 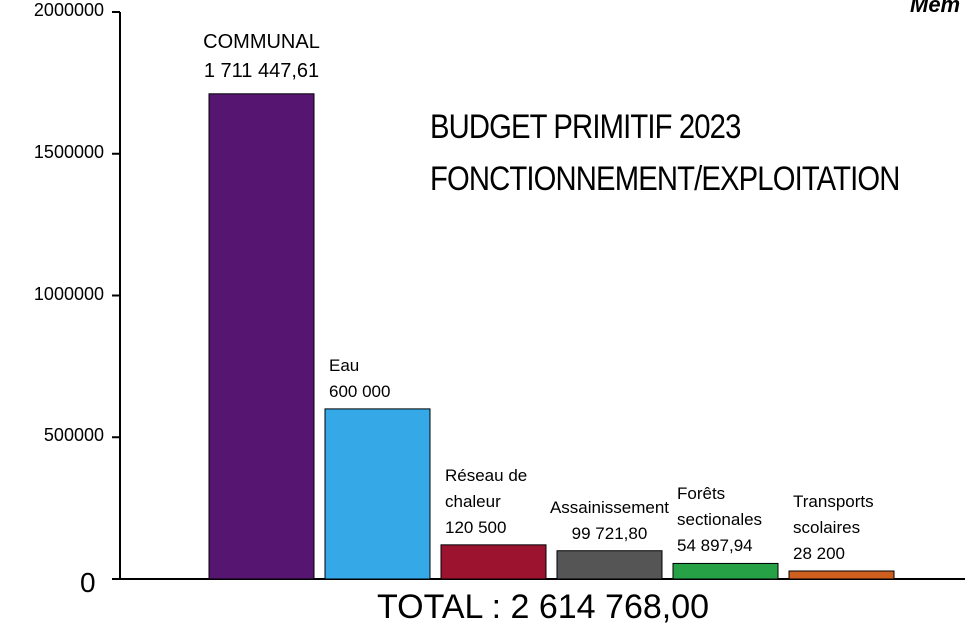 What do you see at coordinates (344, 365) in the screenshot?
I see `bar-1-name-line-0: Eau` at bounding box center [344, 365].